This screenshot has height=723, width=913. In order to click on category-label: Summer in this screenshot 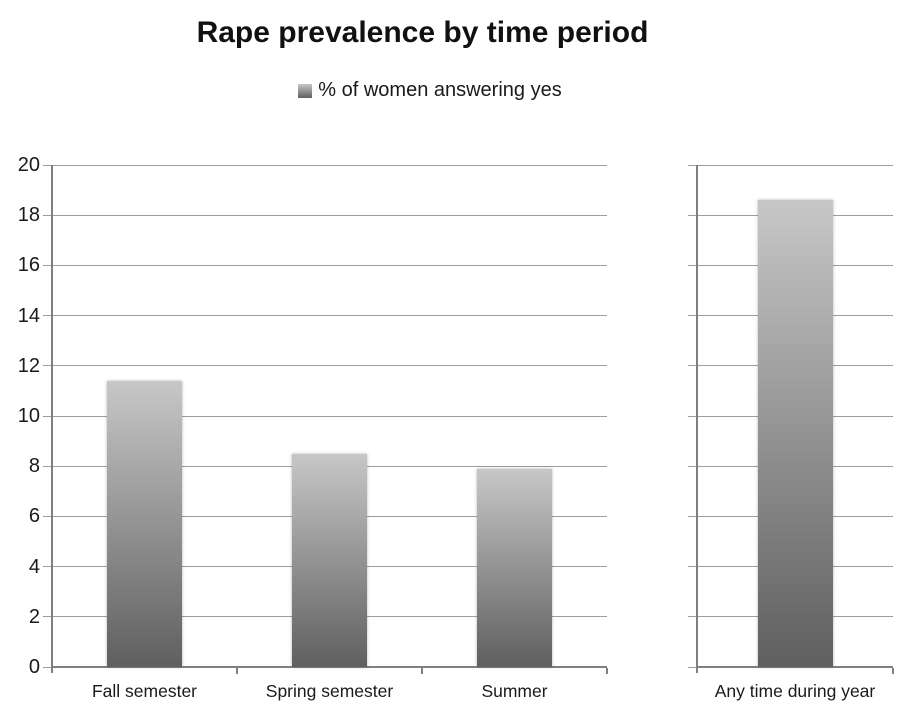, I will do `click(514, 691)`.